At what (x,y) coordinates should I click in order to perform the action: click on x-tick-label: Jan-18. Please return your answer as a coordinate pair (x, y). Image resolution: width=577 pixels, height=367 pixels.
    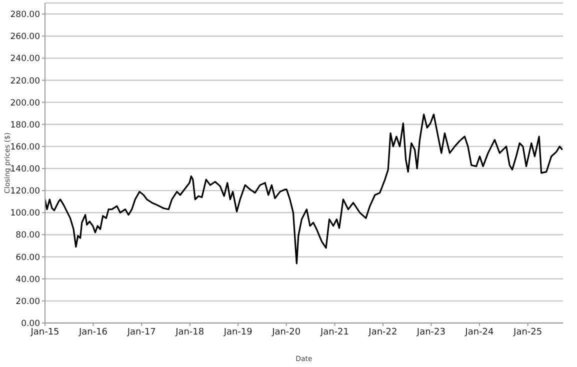
    Looking at the image, I should click on (189, 332).